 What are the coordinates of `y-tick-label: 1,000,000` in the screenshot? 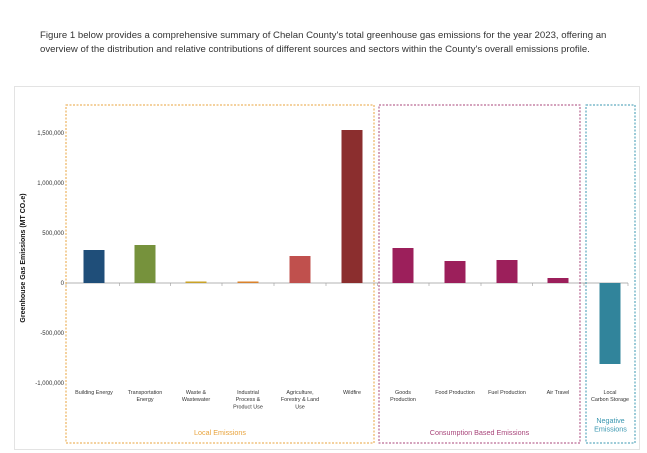 It's located at (50, 184).